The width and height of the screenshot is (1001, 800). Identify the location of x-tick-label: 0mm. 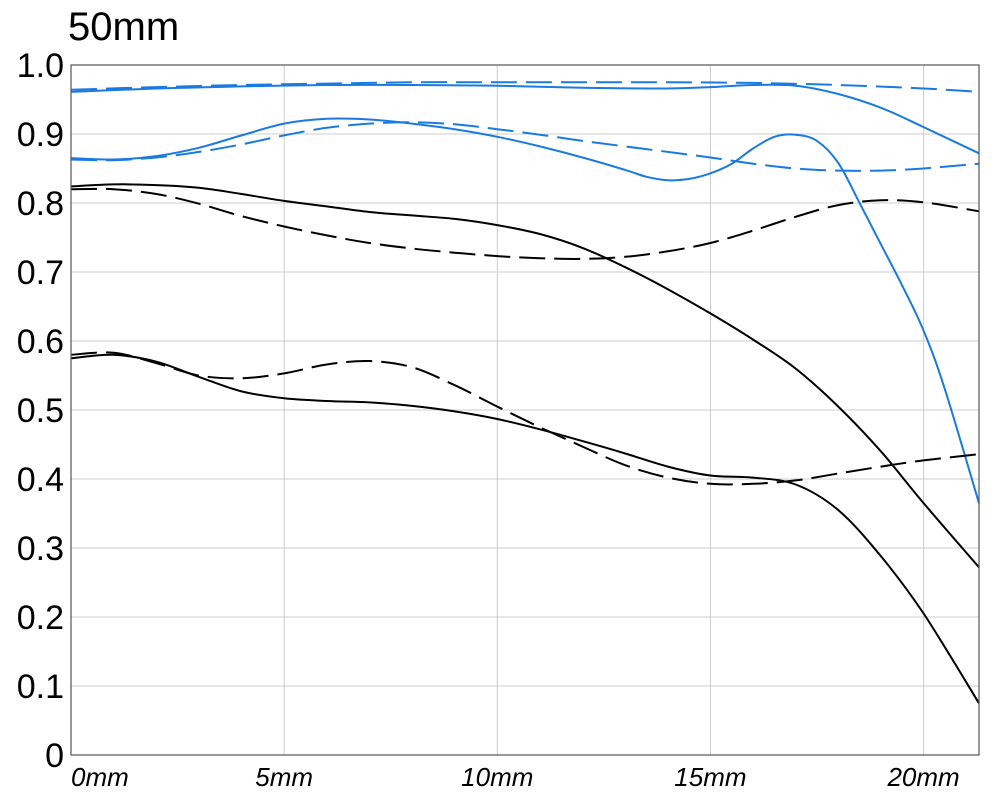
(100, 777).